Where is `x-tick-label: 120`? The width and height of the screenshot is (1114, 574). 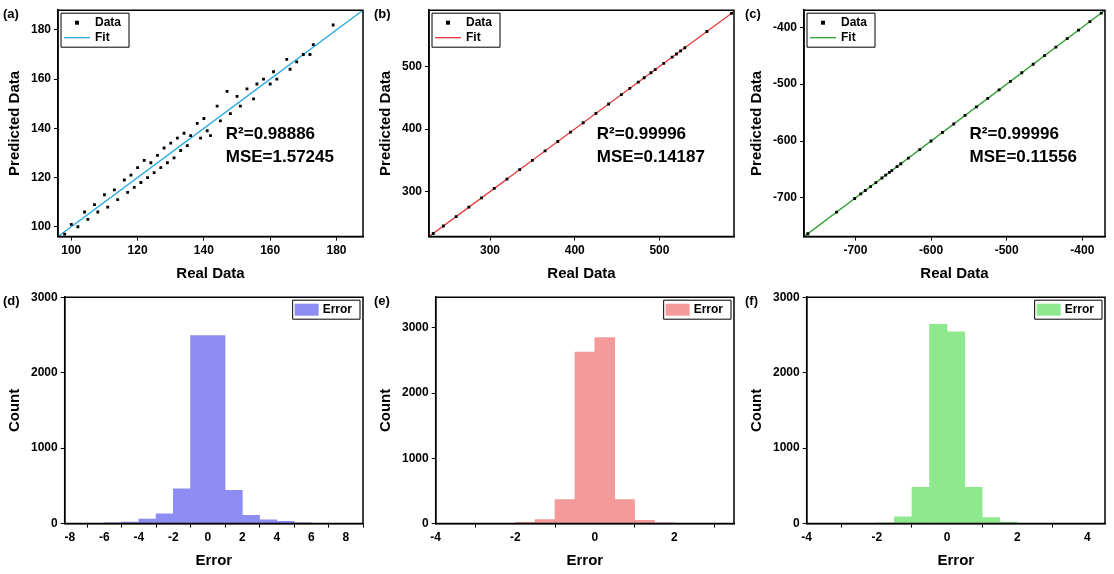
x-tick-label: 120 is located at coordinates (137, 250).